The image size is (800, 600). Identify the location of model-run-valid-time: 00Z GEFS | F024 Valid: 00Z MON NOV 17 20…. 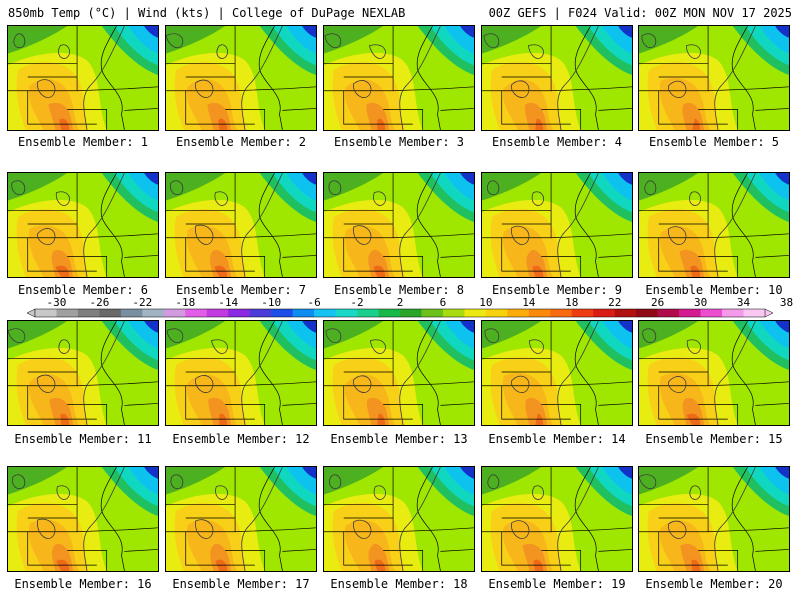
(640, 13).